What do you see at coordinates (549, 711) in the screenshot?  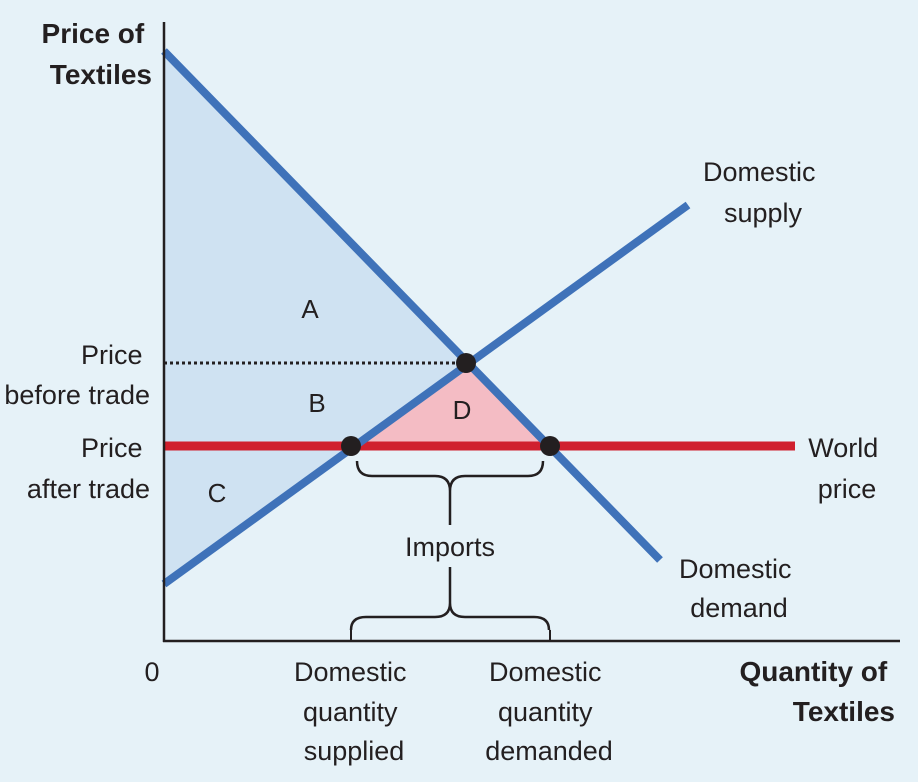 I see `quantity-demanded-label: Domestic quantity demanded` at bounding box center [549, 711].